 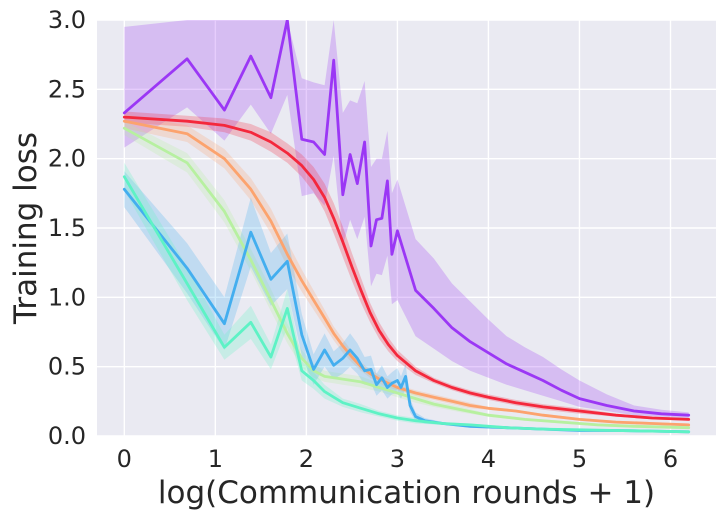 What do you see at coordinates (579, 459) in the screenshot?
I see `x-tick-label: 5` at bounding box center [579, 459].